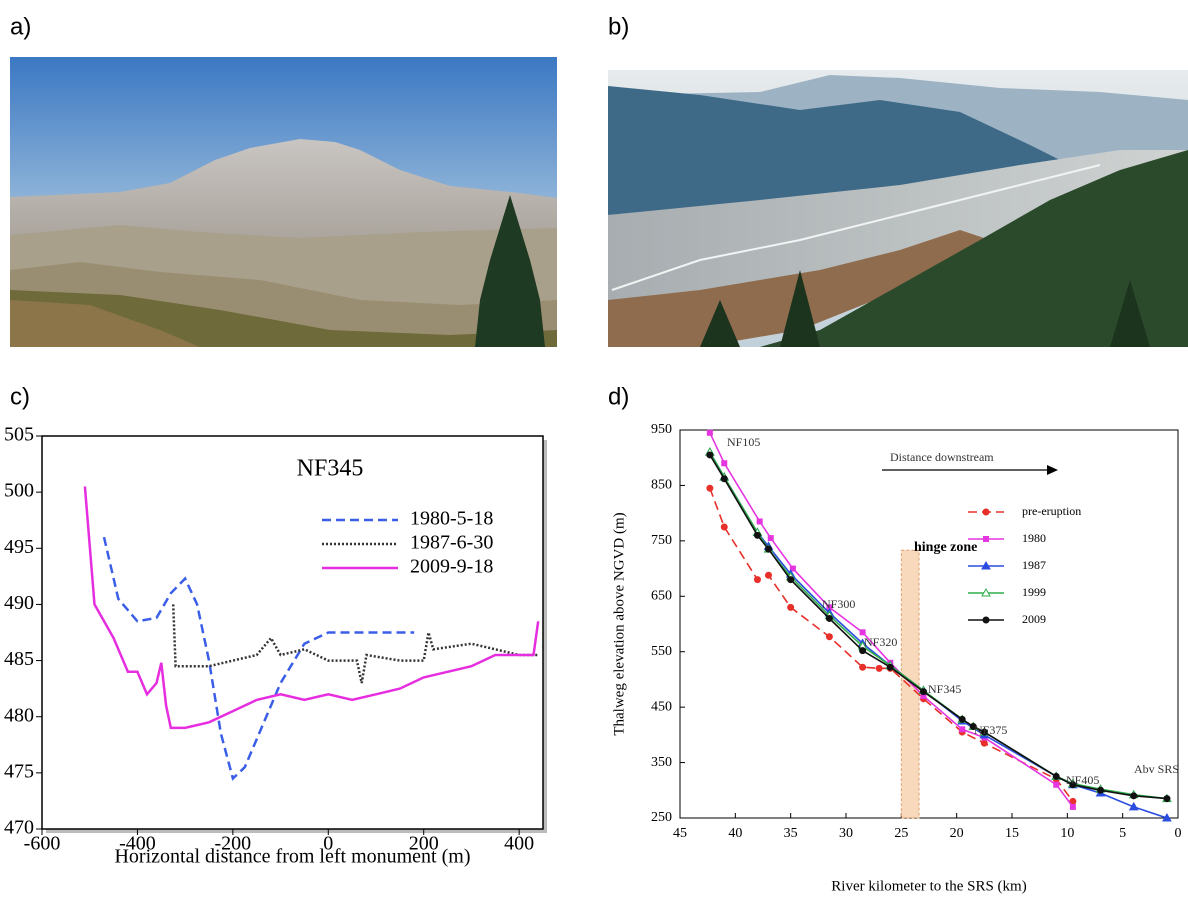  Describe the element at coordinates (661, 485) in the screenshot. I see `y-tick-label: 850` at that location.